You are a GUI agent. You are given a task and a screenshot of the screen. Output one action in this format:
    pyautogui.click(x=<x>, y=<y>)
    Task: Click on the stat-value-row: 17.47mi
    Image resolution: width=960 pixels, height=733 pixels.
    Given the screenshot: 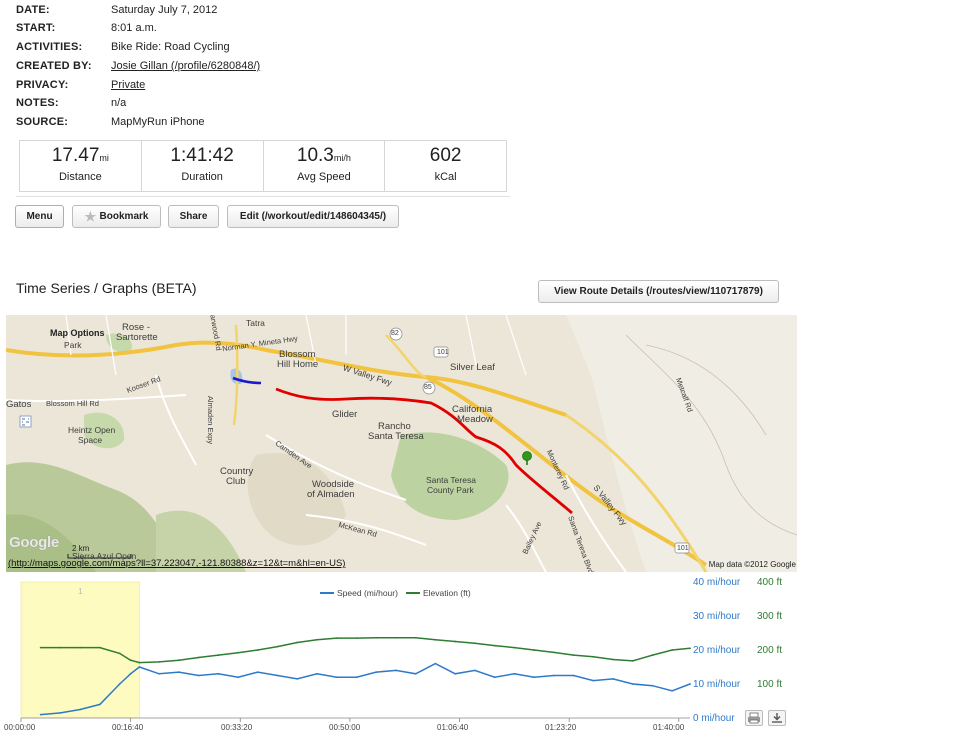 What is the action you would take?
    pyautogui.click(x=80, y=156)
    